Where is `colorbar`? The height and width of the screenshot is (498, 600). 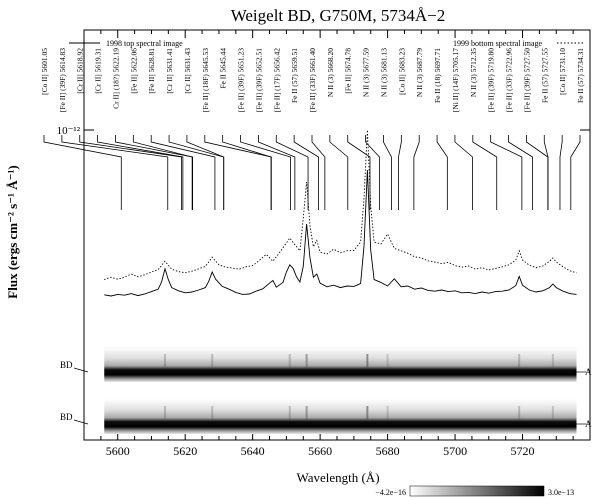 colorbar is located at coordinates (477, 491).